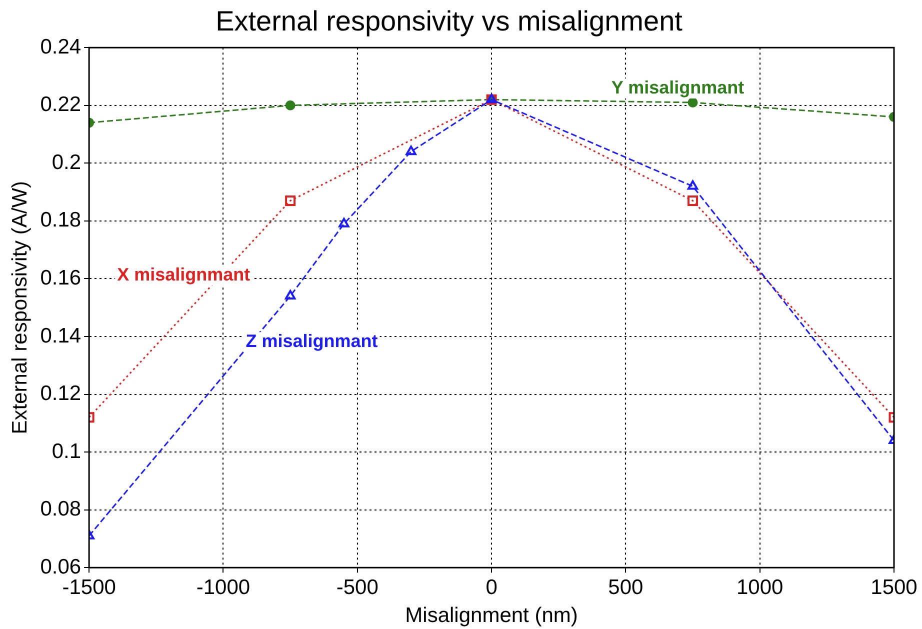 Image resolution: width=922 pixels, height=629 pixels. Describe the element at coordinates (357, 587) in the screenshot. I see `x-tick-label: -500` at that location.